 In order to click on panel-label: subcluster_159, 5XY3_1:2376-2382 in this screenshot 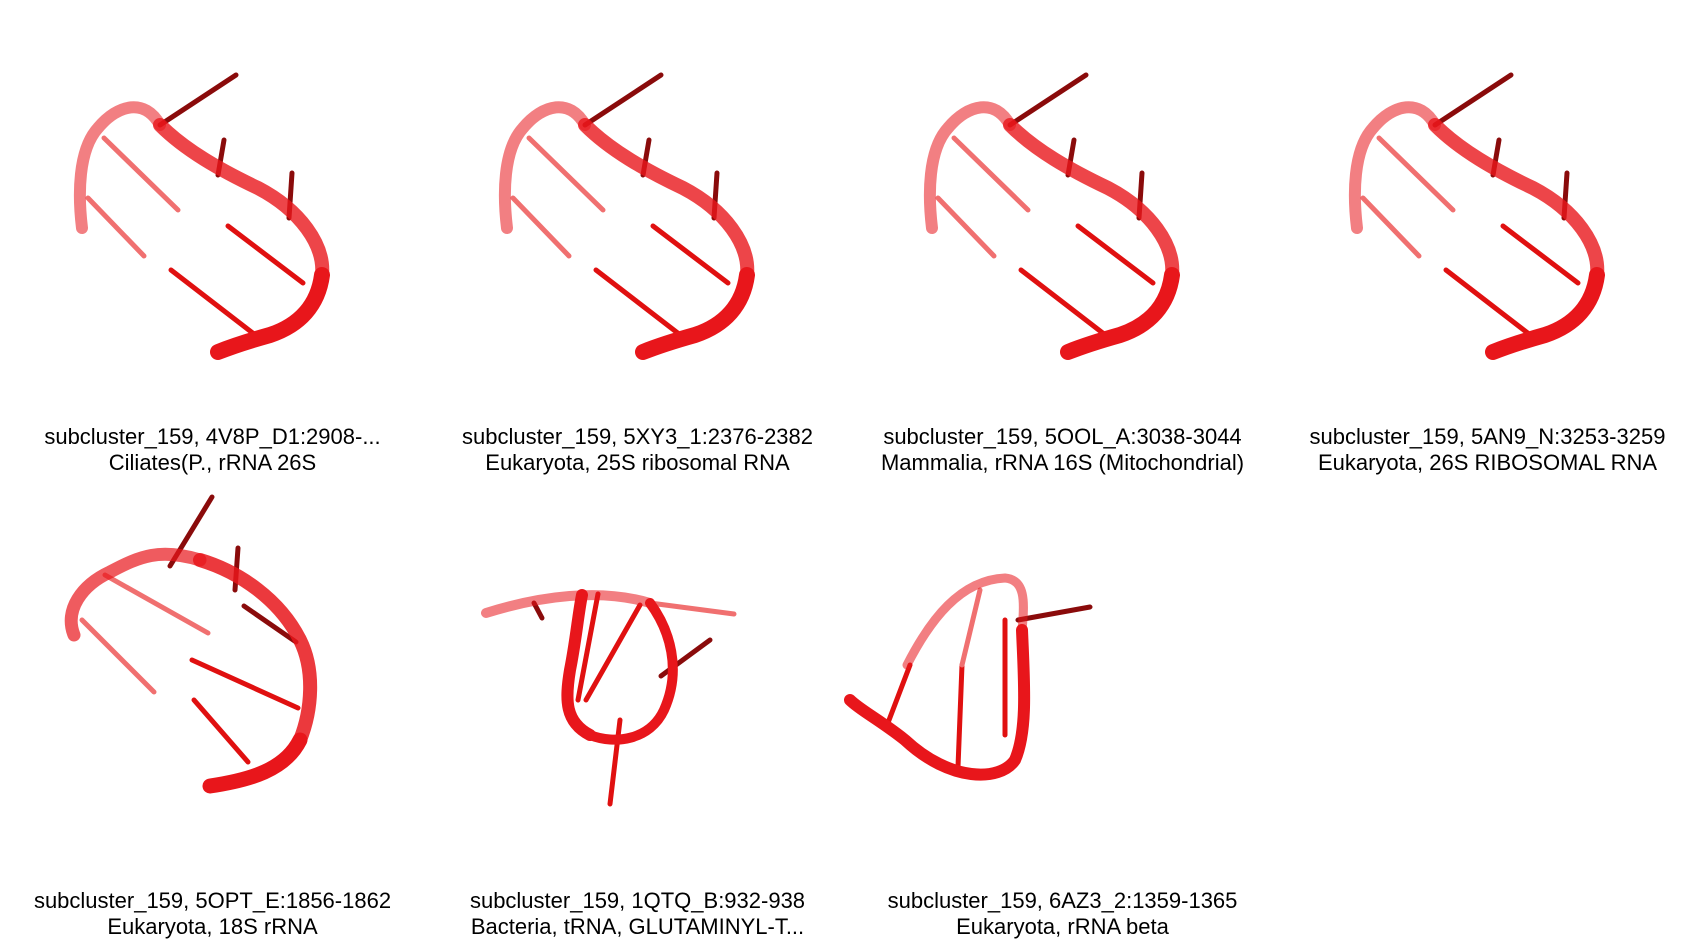, I will do `click(637, 436)`.